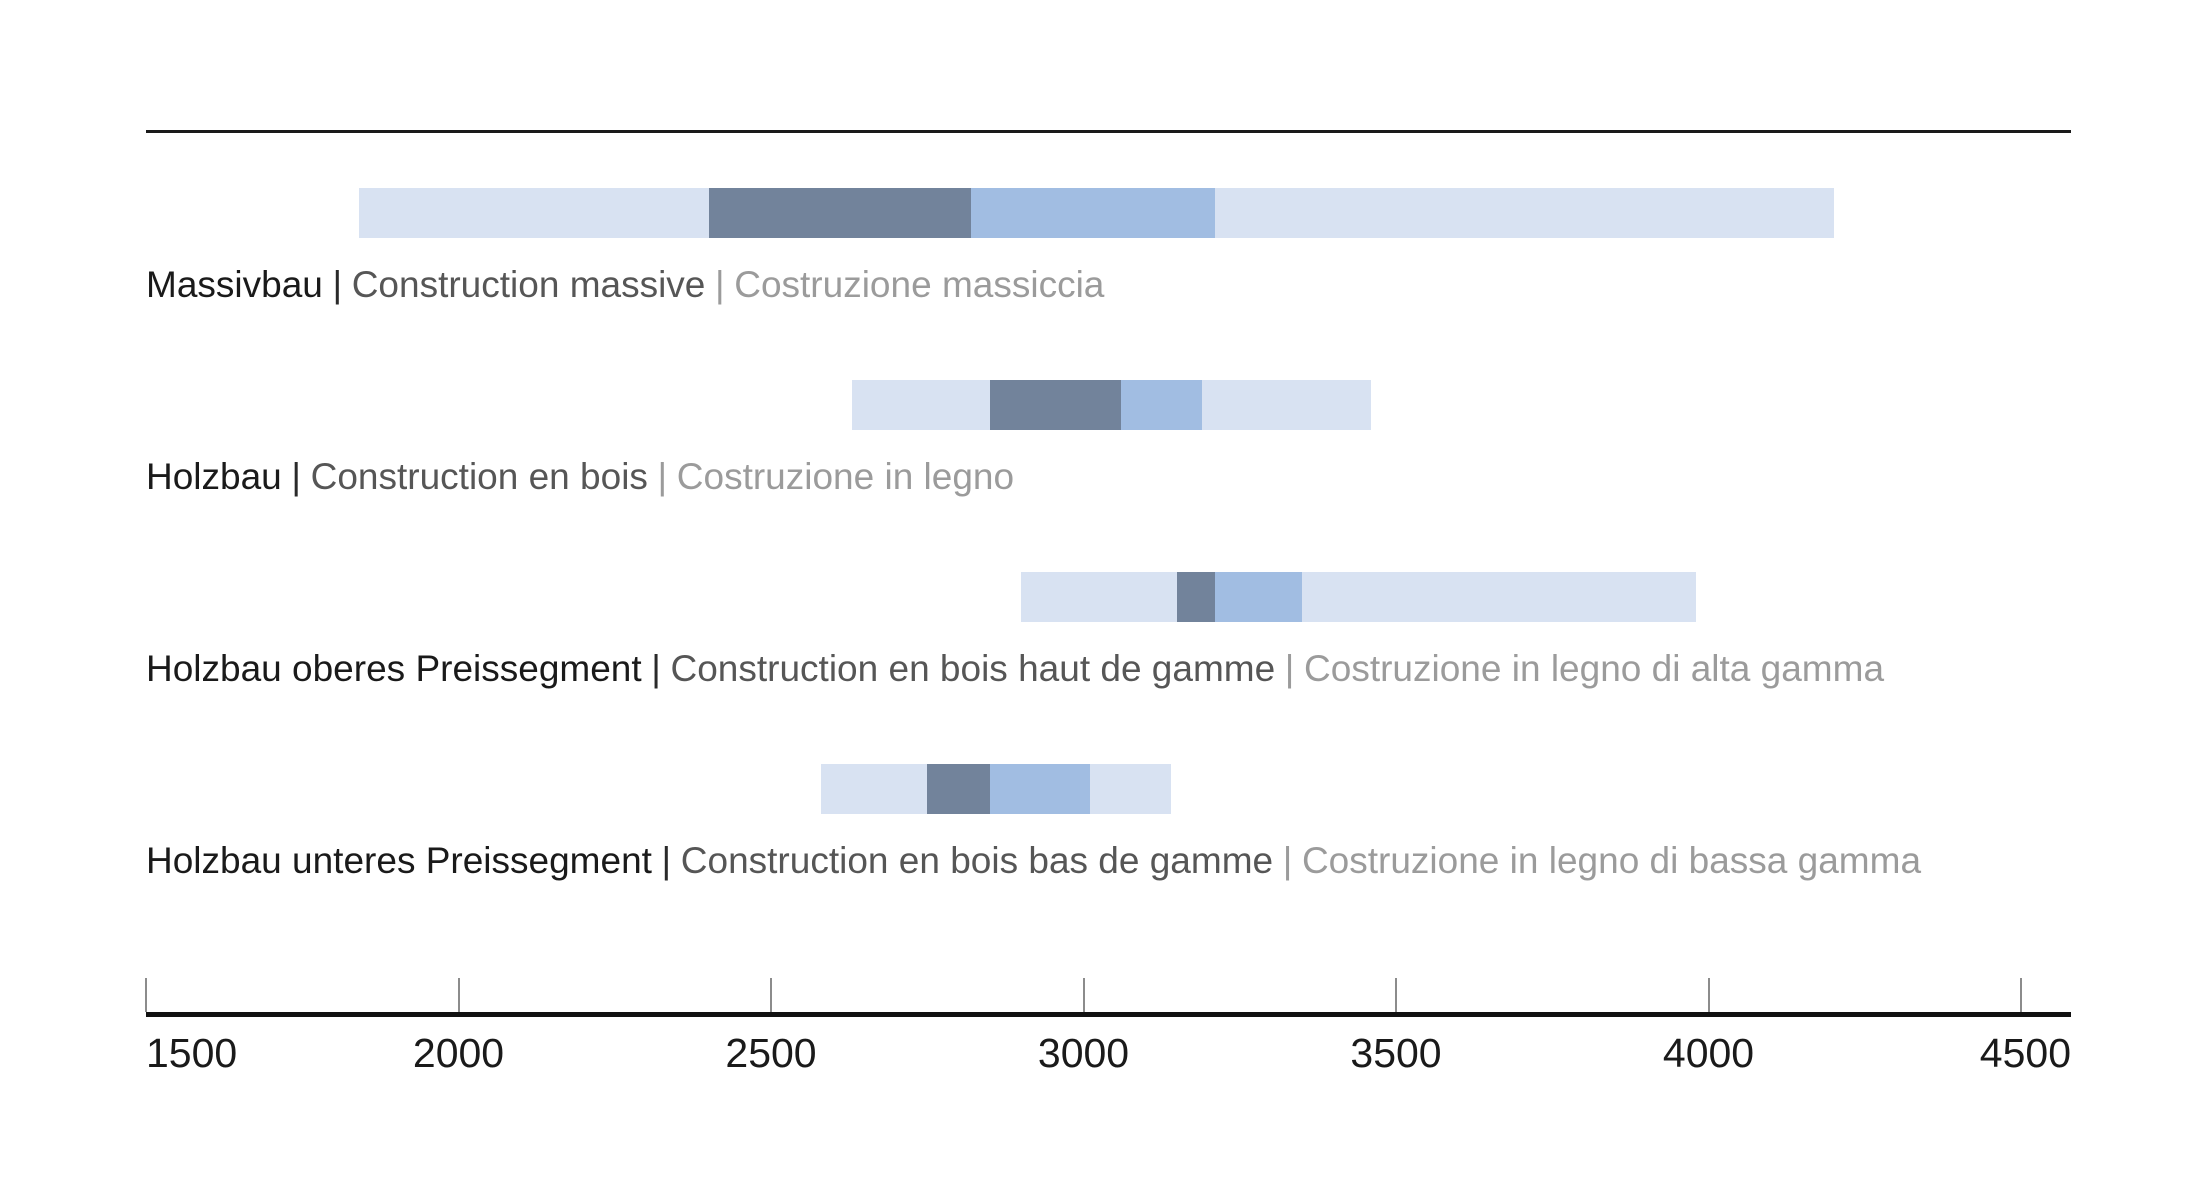 The image size is (2200, 1200). I want to click on x-axis-labels: 1500 2000 2500 3000 3500 4000 4500, so click(1108, 1053).